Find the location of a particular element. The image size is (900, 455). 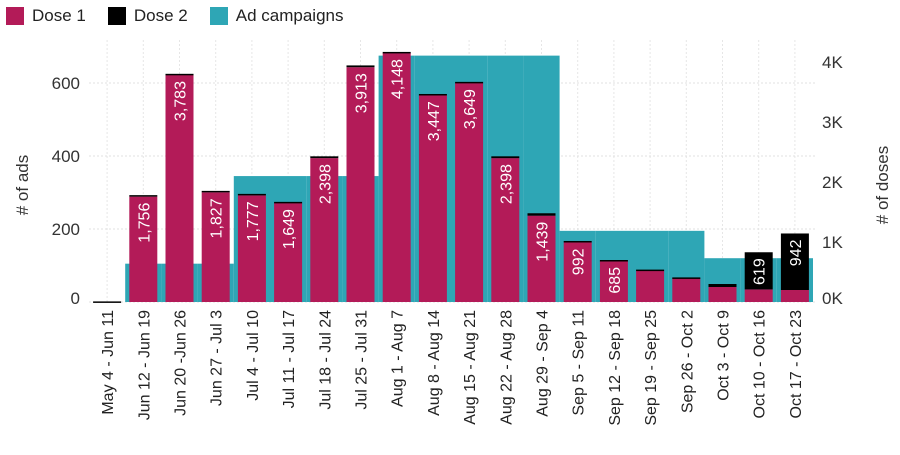

data-label: 1,777 is located at coordinates (253, 221).